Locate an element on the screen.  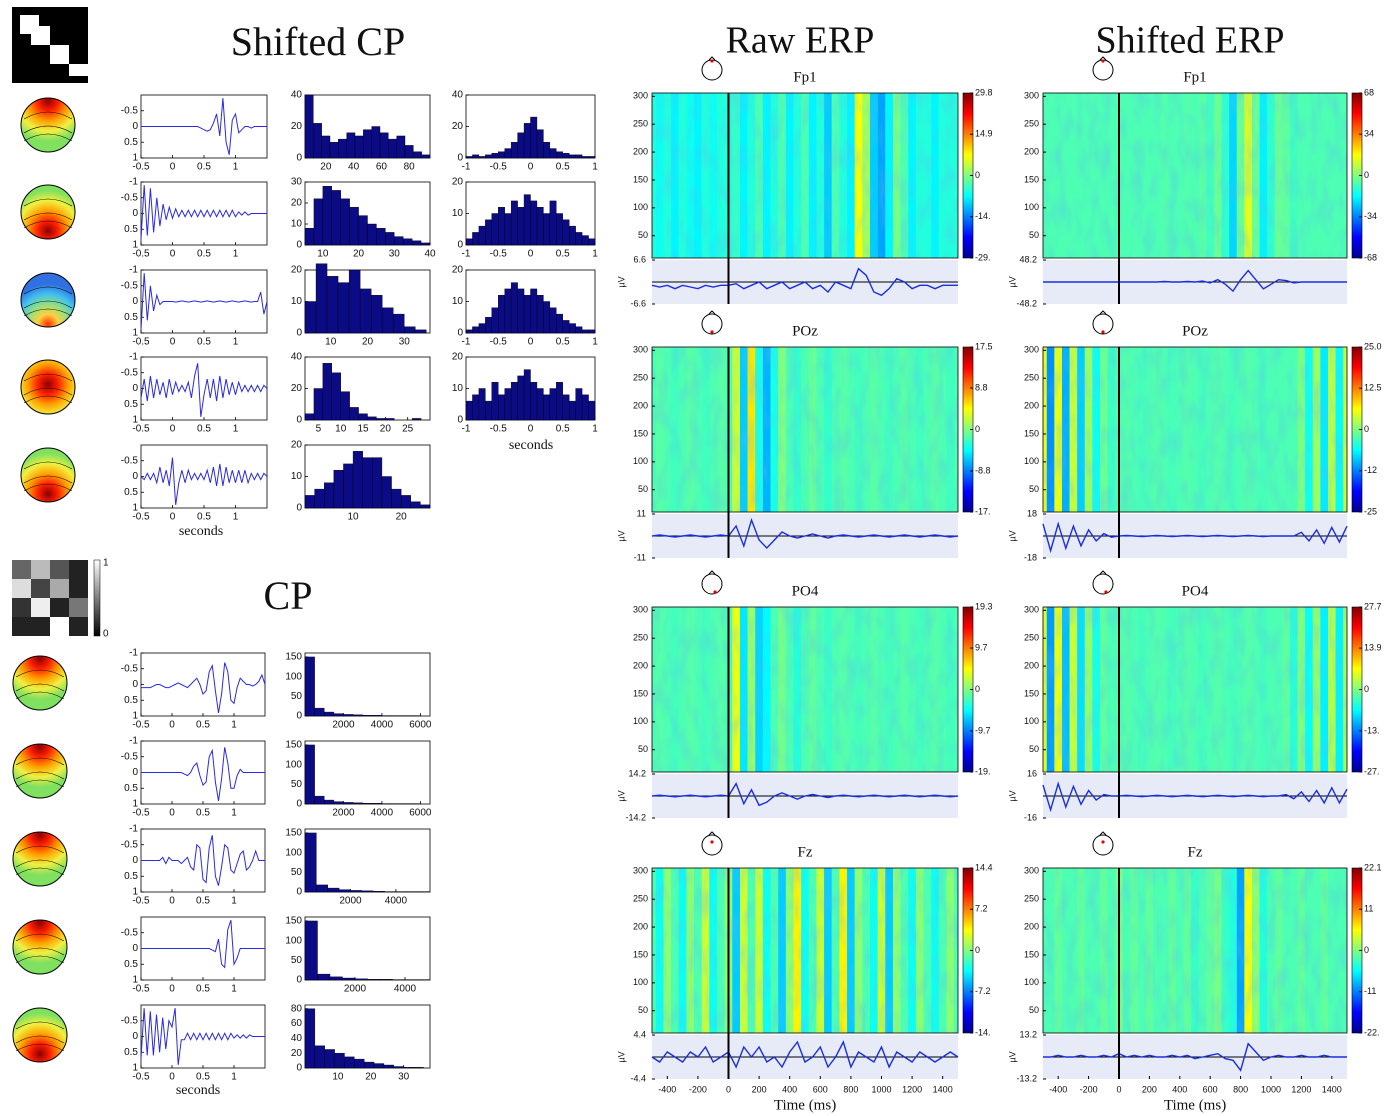
cp-title: CP is located at coordinates (288, 595).